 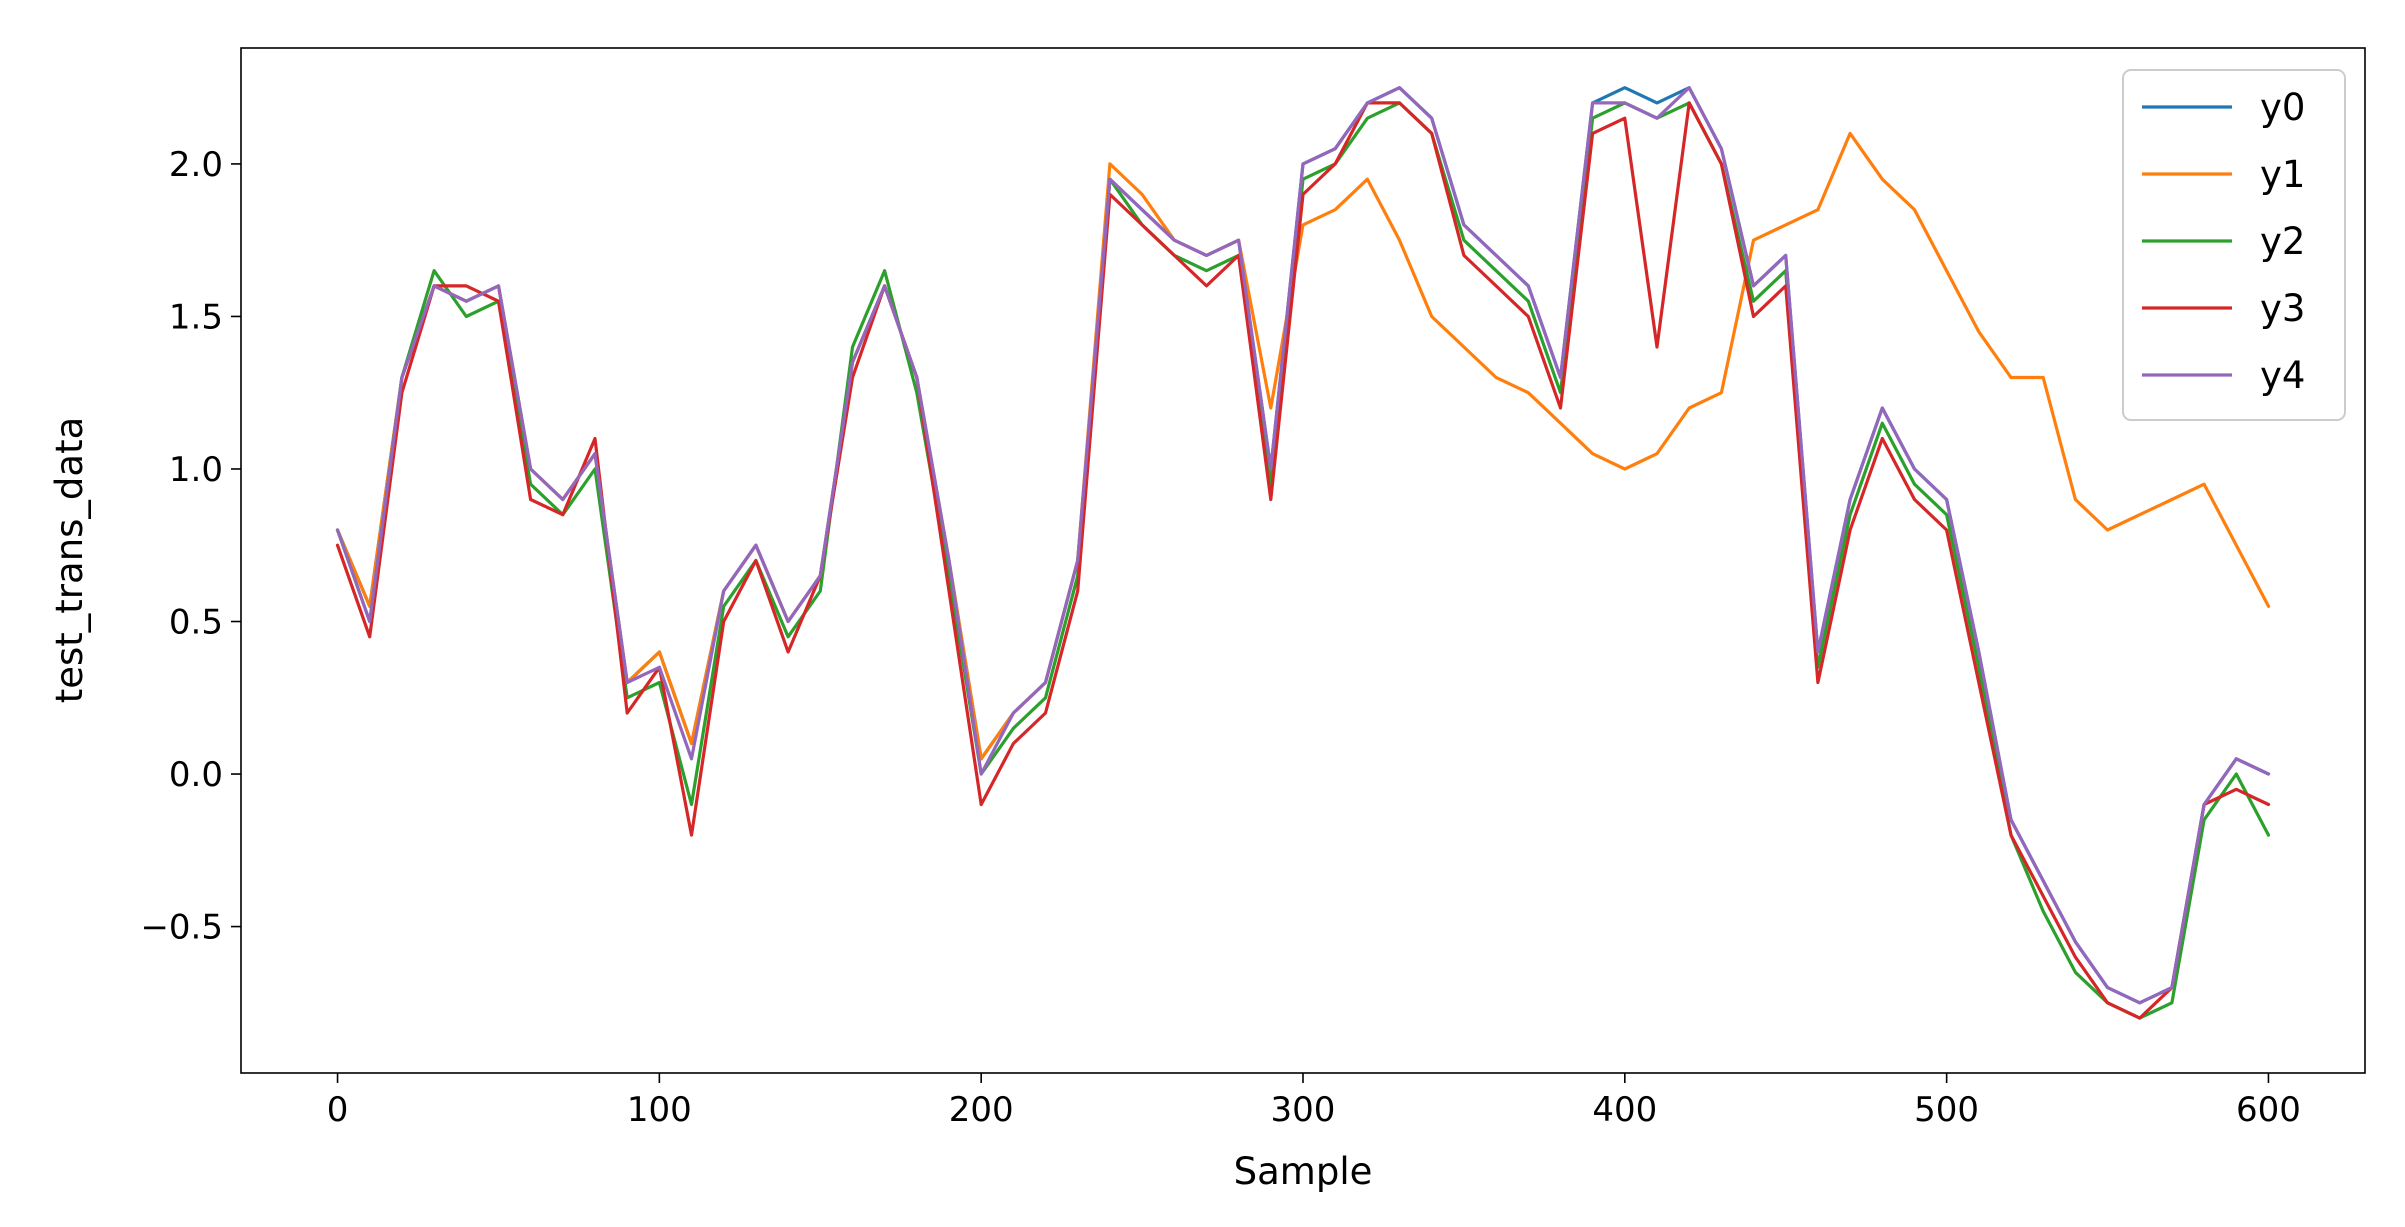 I want to click on y-tick-label: 1.0, so click(x=196, y=470).